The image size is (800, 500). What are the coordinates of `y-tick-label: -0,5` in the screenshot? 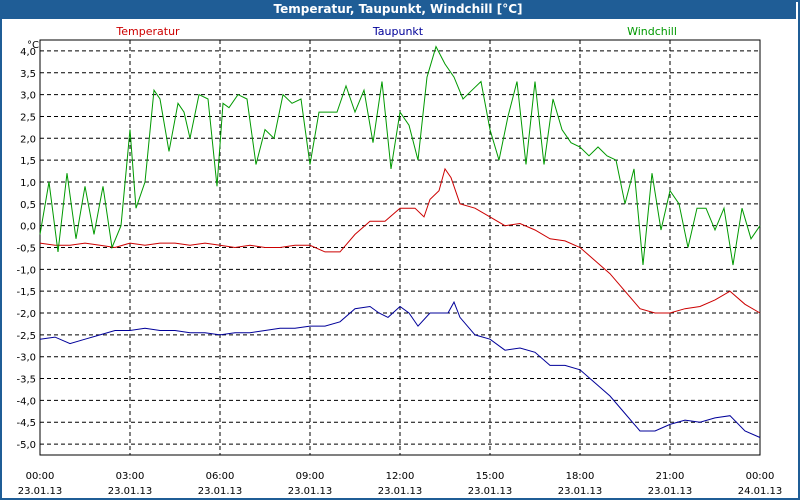 It's located at (26, 249).